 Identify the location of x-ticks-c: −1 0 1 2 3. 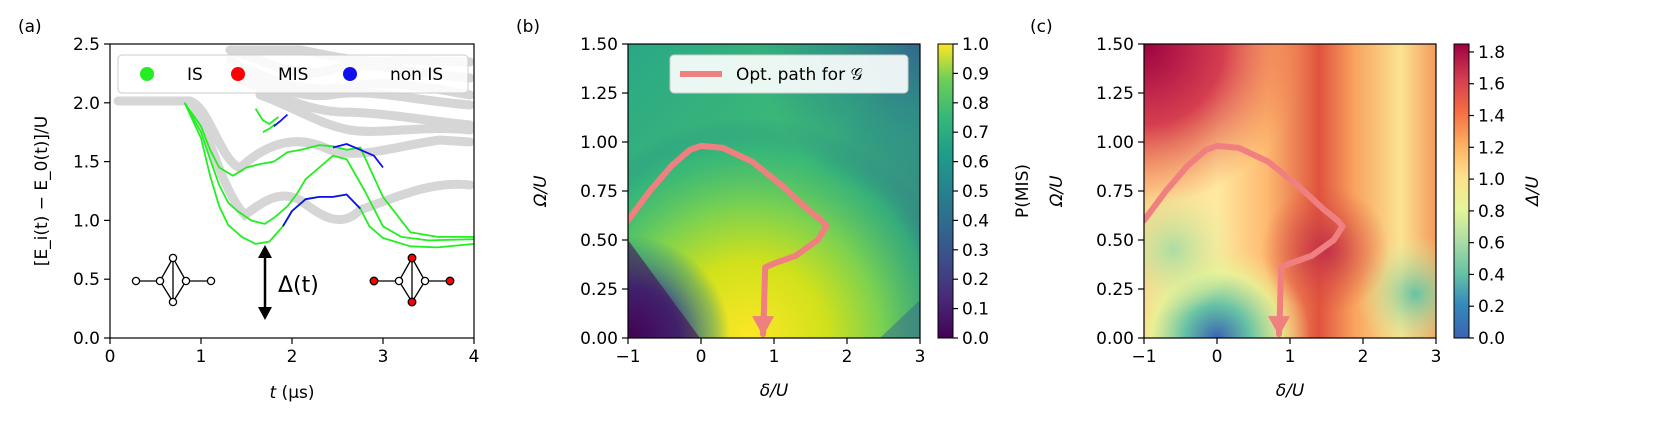
(1286, 352).